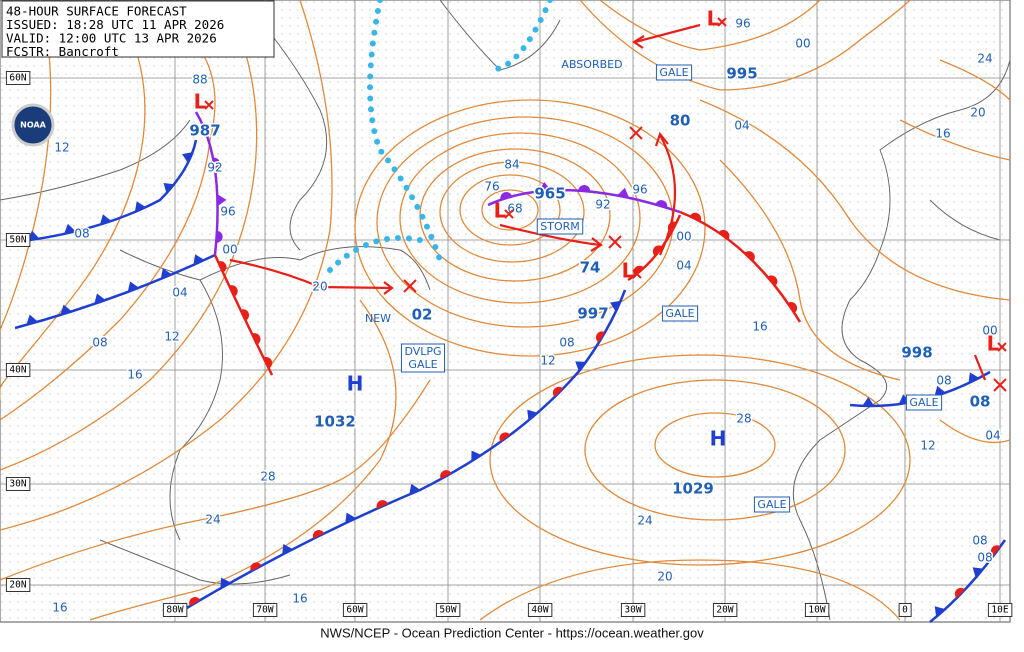  Describe the element at coordinates (422, 315) in the screenshot. I see `pressure-value: 02` at that location.